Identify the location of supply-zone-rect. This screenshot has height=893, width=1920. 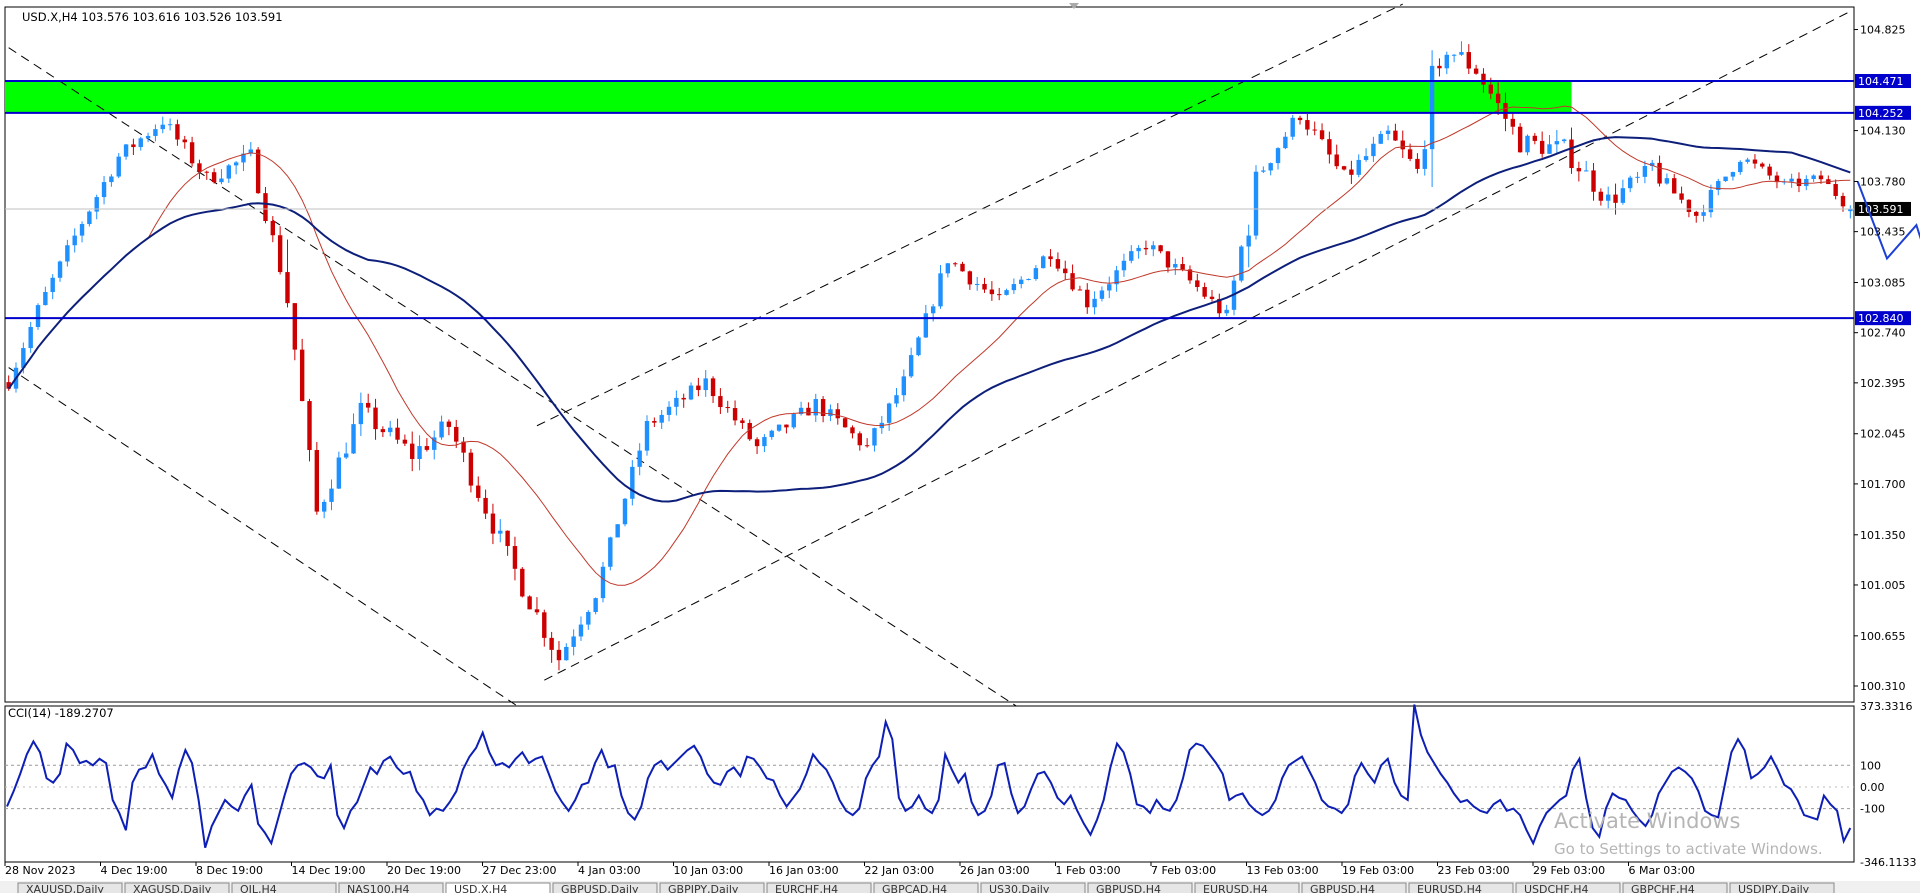
(788, 97).